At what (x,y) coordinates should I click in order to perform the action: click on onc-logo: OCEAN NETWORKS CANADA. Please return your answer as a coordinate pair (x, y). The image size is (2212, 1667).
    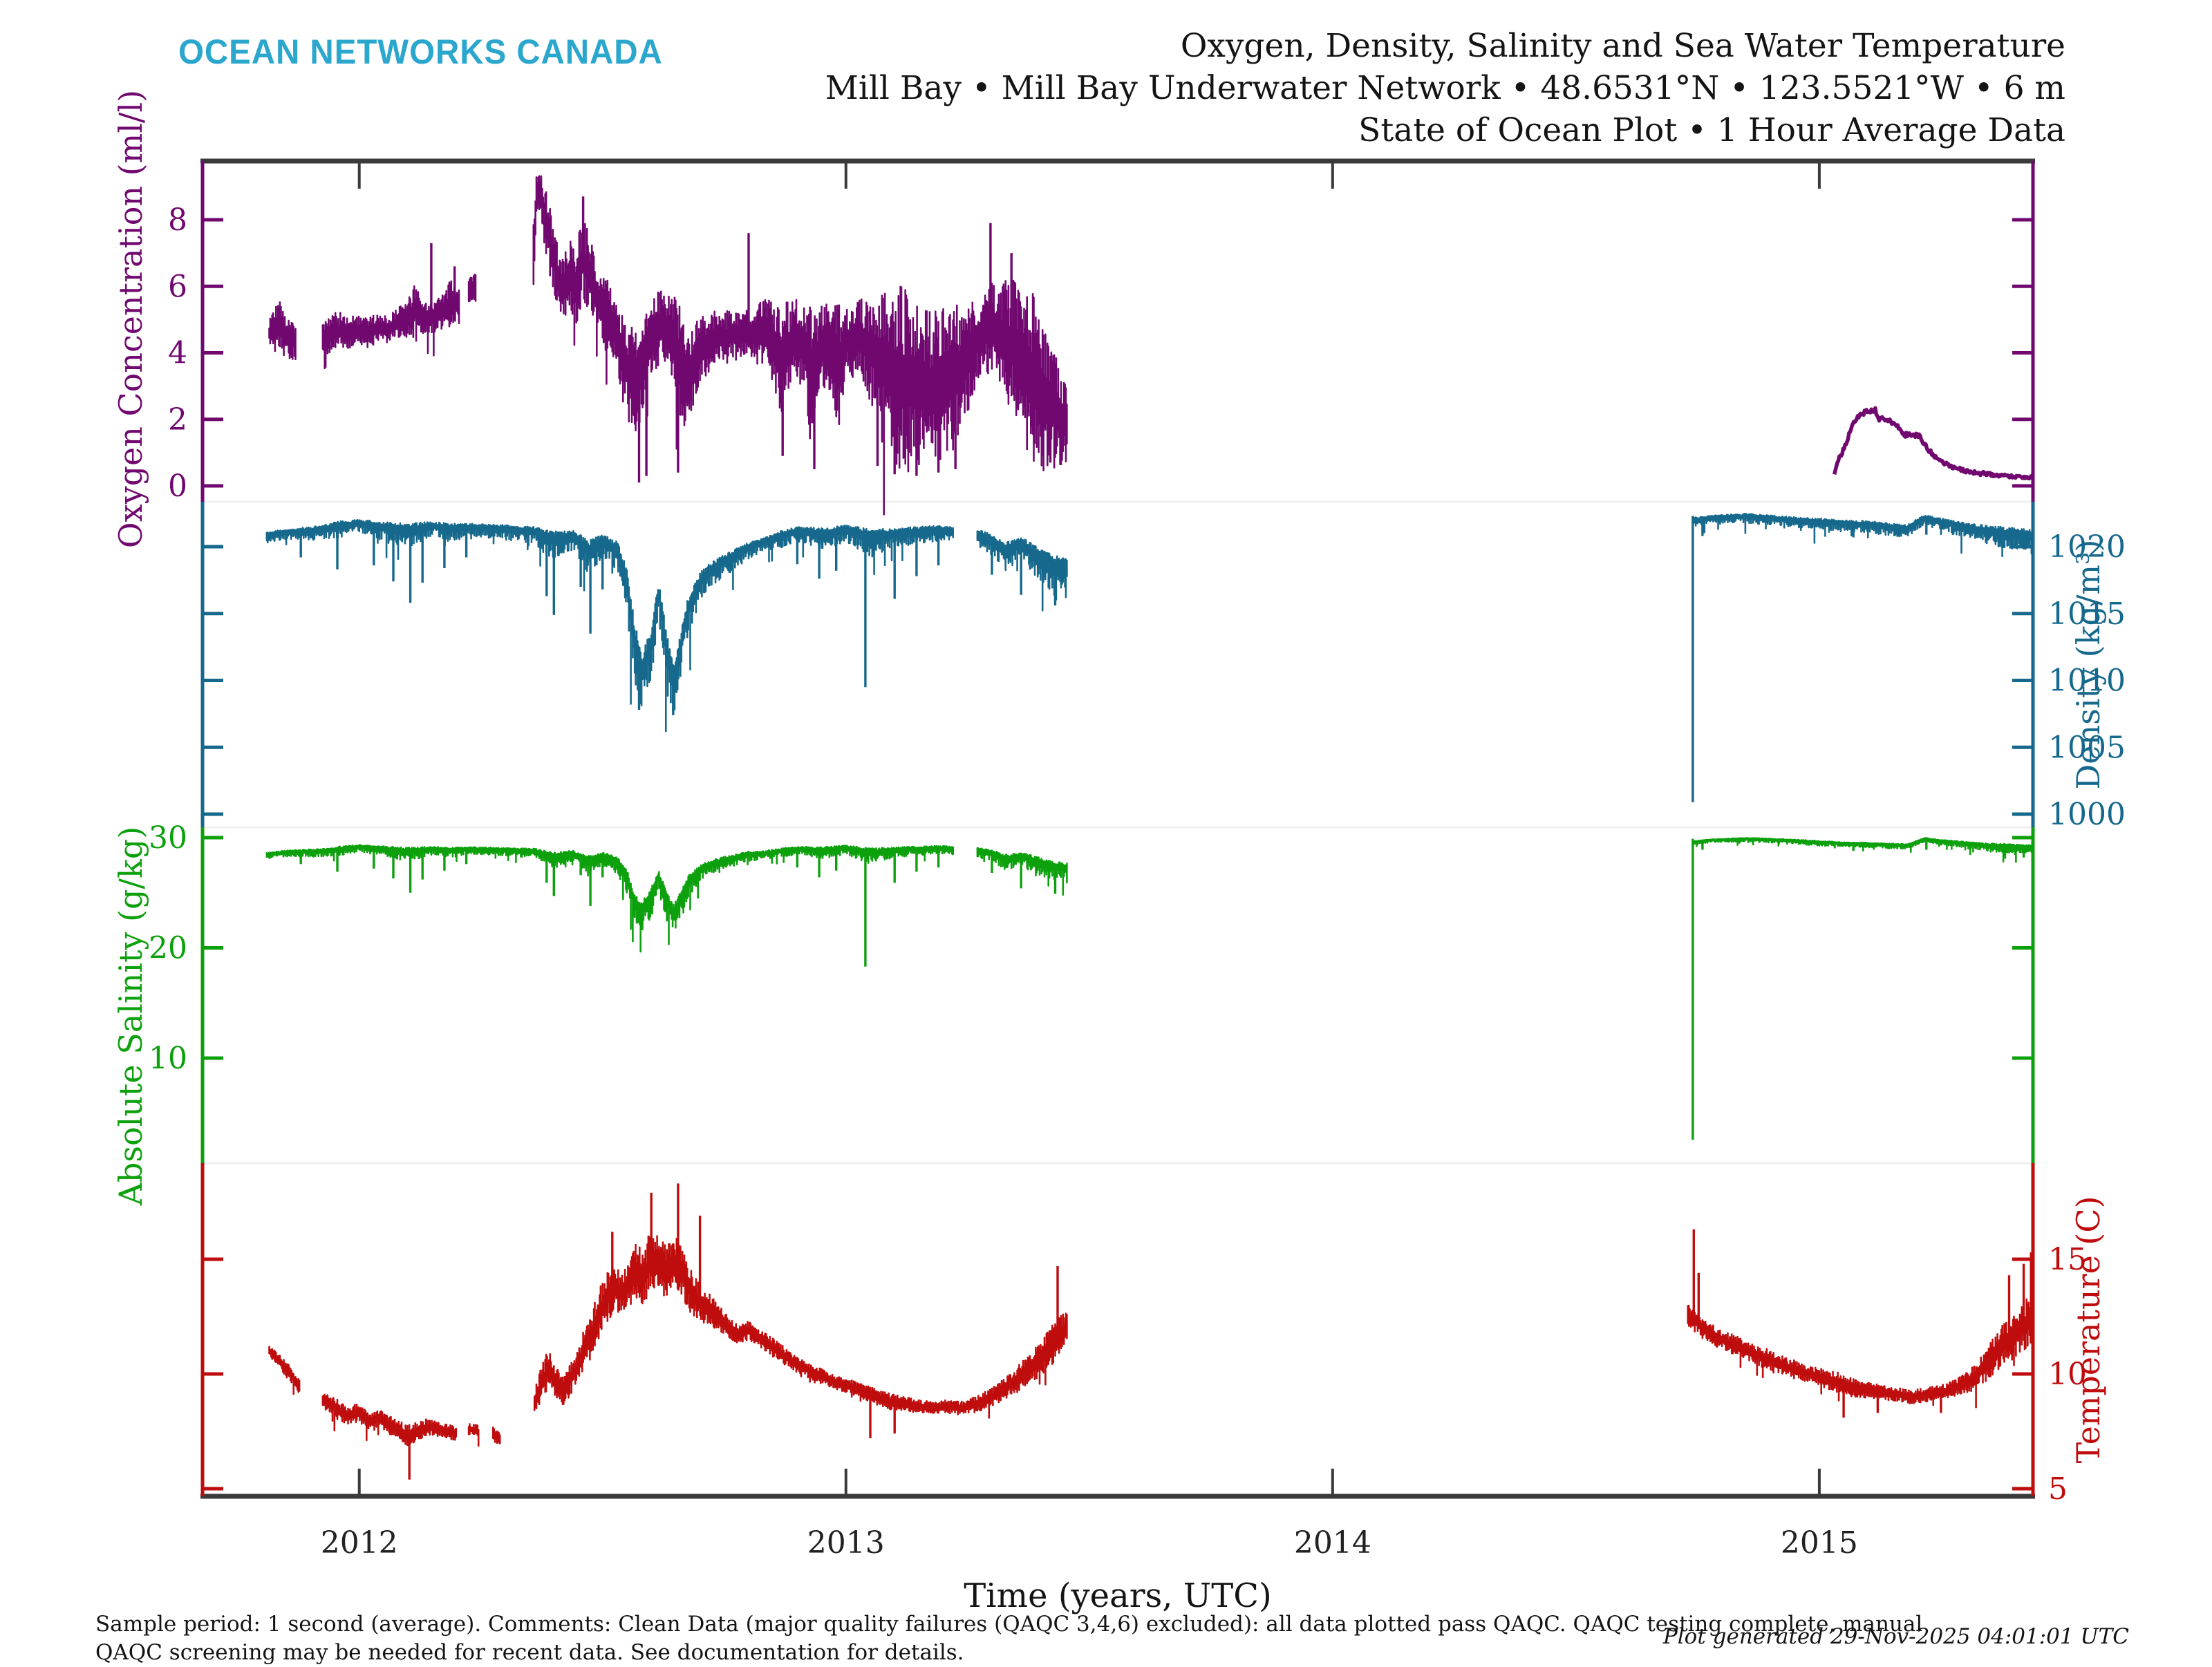
    Looking at the image, I should click on (420, 51).